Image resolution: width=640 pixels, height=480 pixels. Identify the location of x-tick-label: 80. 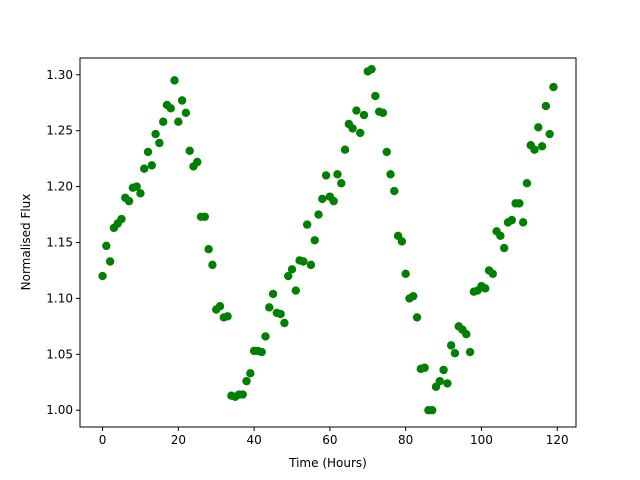
(405, 440).